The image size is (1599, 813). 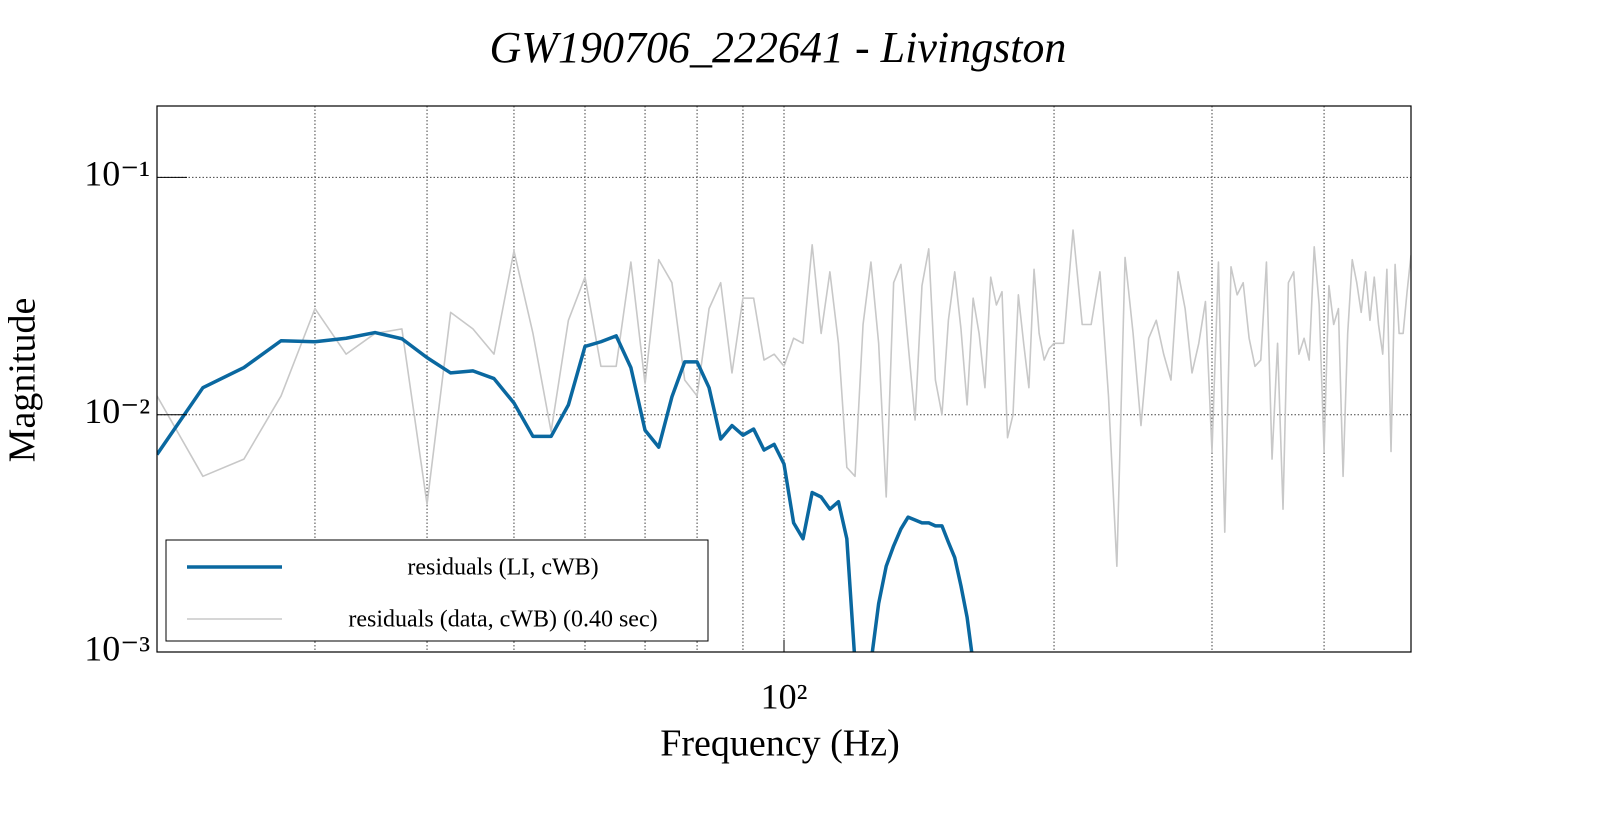 I want to click on x-axis-label: Frequency (Hz), so click(x=780, y=744).